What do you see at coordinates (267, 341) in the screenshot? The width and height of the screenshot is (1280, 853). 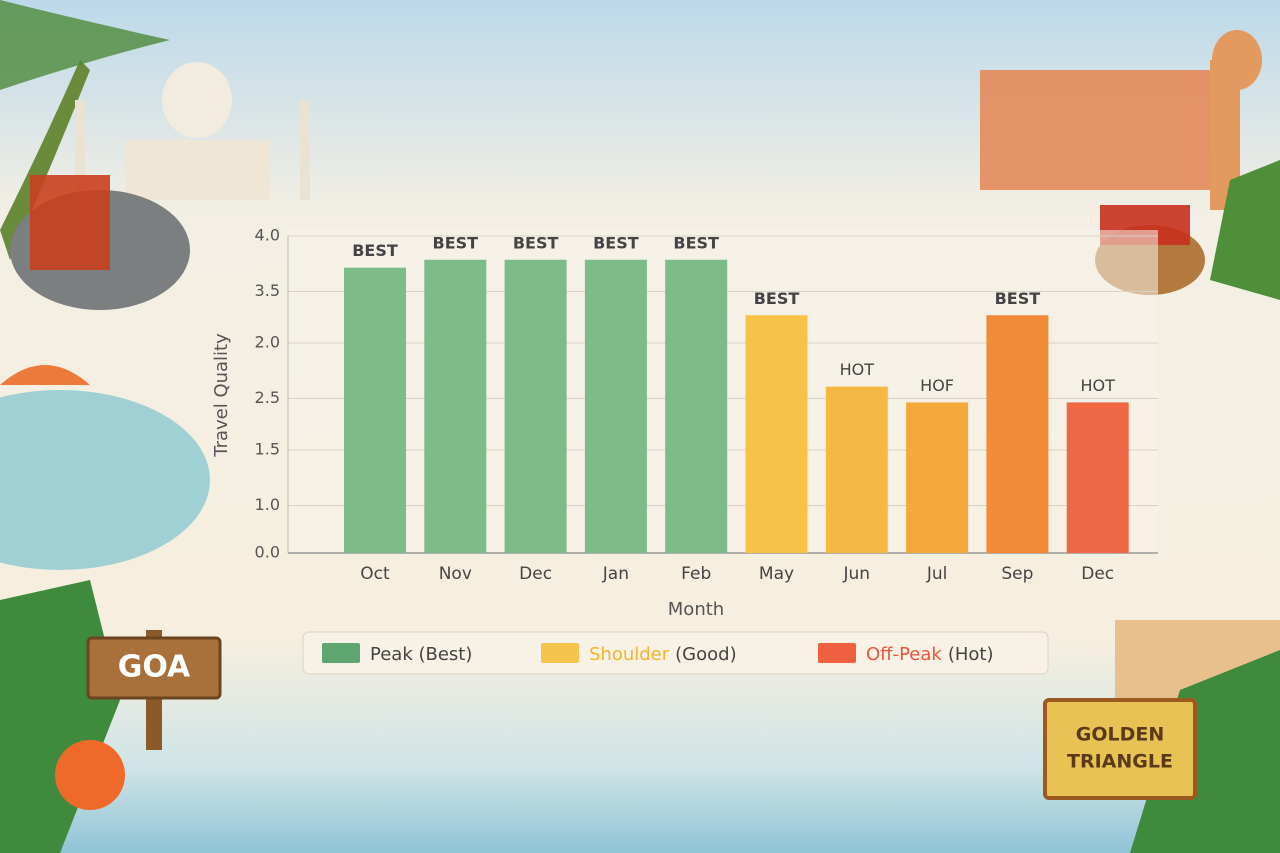 I see `y-tick-label: 2.0` at bounding box center [267, 341].